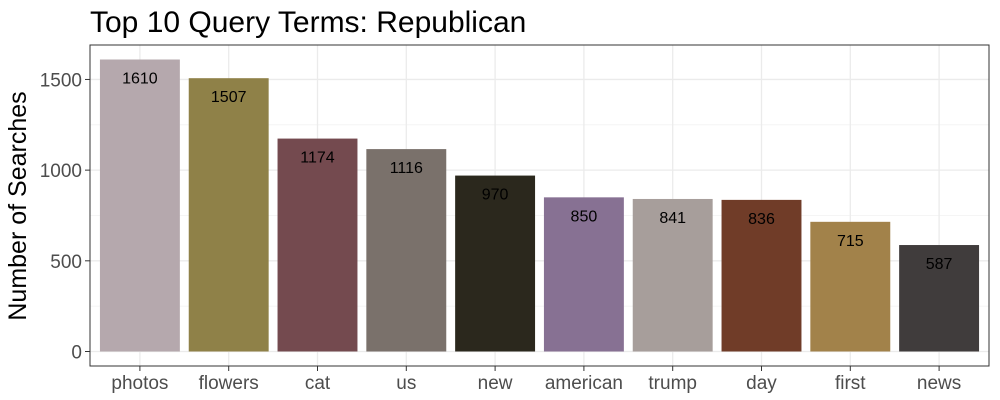  I want to click on data-label-cat: 1174, so click(317, 158).